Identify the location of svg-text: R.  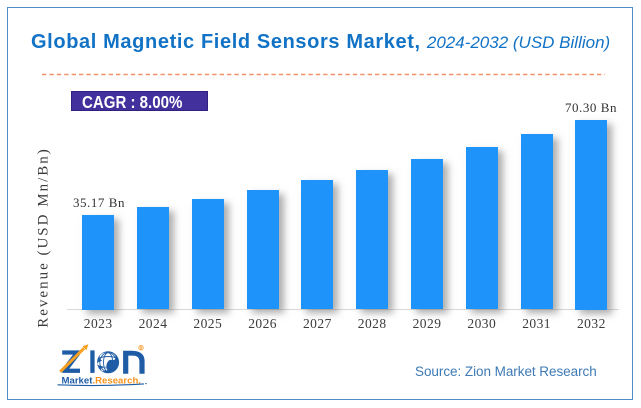
(141, 348).